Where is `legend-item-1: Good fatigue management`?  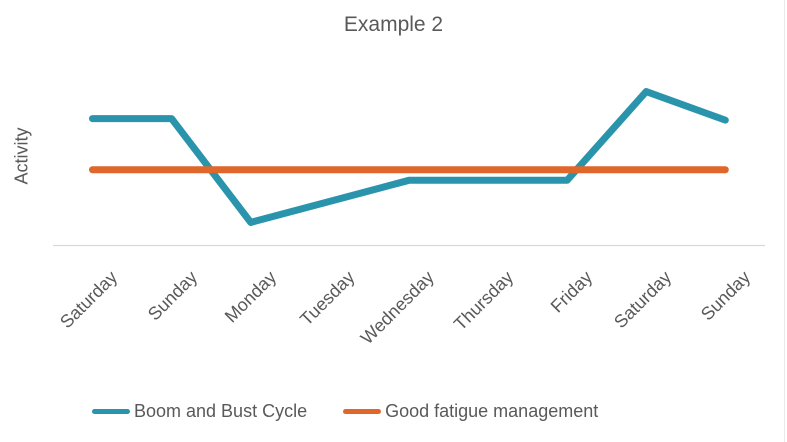
legend-item-1: Good fatigue management is located at coordinates (470, 411).